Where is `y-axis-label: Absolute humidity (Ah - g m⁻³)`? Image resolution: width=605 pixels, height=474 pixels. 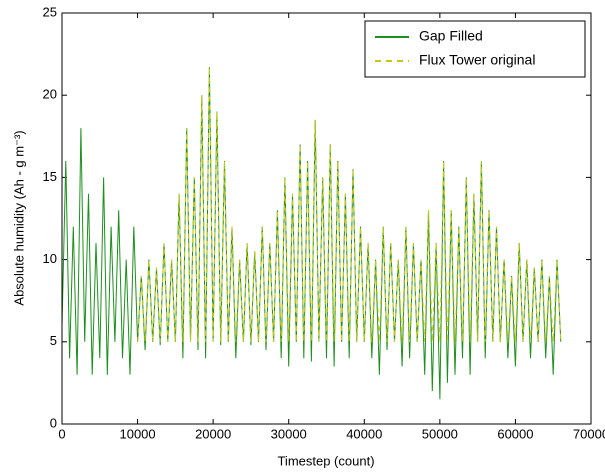 y-axis-label: Absolute humidity (Ah - g m⁻³) is located at coordinates (18, 217).